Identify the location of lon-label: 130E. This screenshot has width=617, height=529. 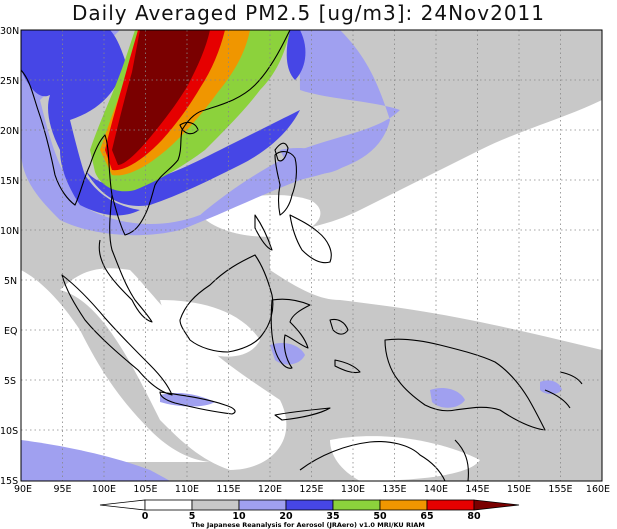
(353, 489).